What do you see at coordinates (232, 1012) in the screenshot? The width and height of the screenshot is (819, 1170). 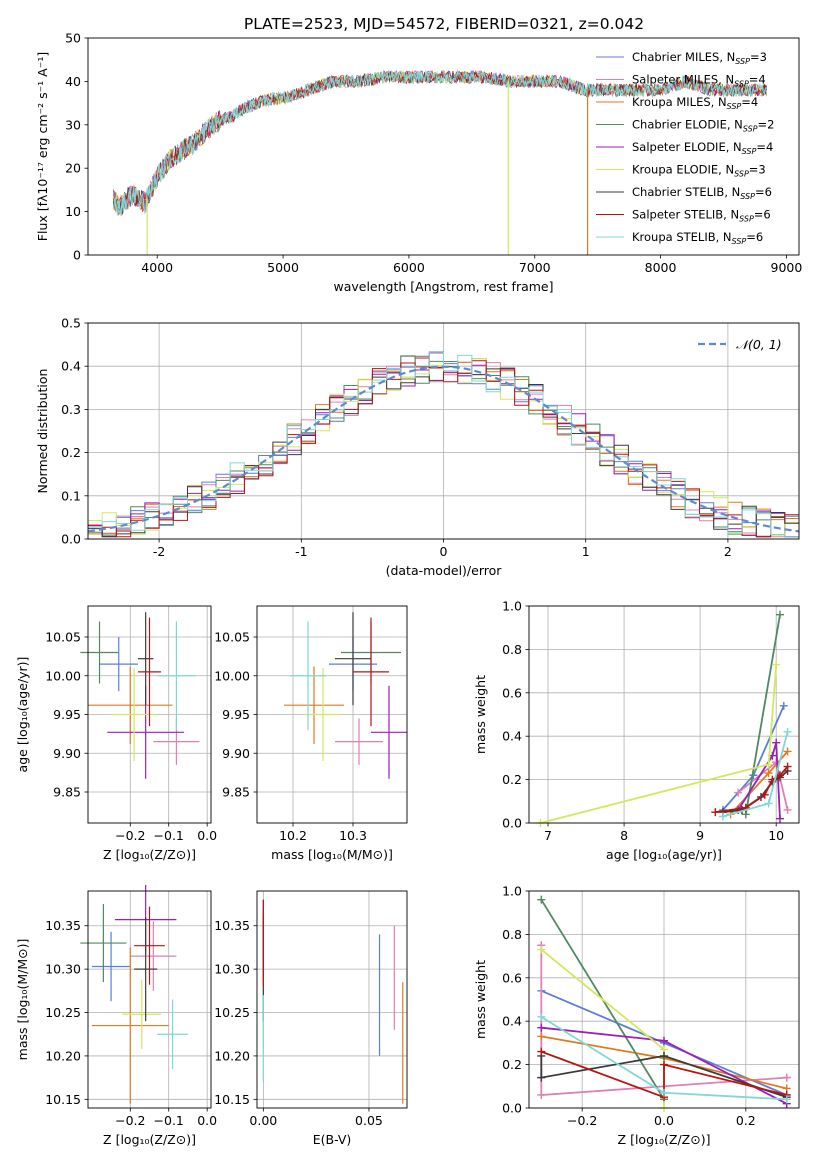 I see `y-tick-label: 10.25` at bounding box center [232, 1012].